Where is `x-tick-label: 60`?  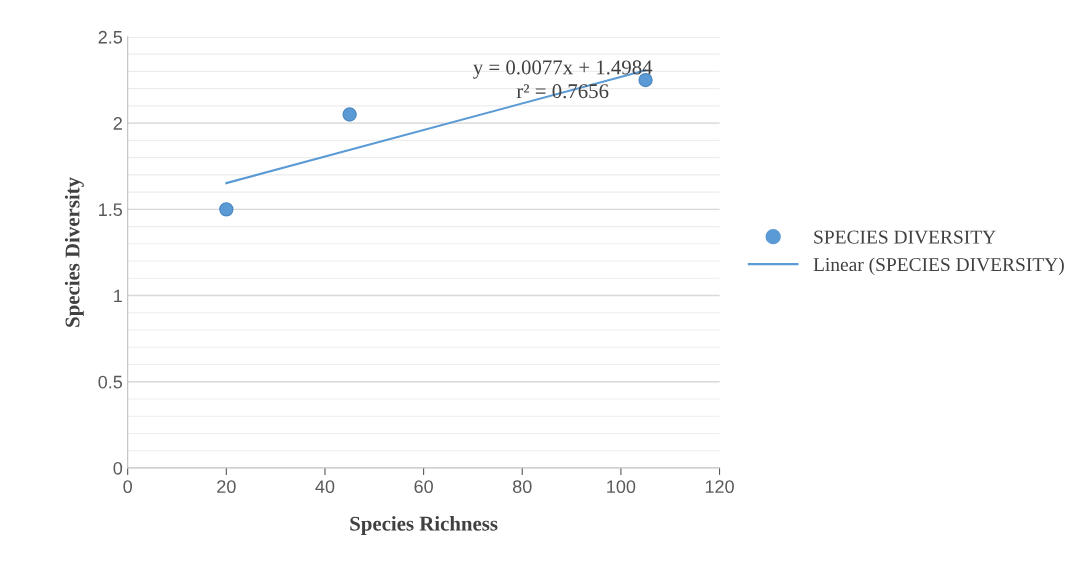
x-tick-label: 60 is located at coordinates (423, 487).